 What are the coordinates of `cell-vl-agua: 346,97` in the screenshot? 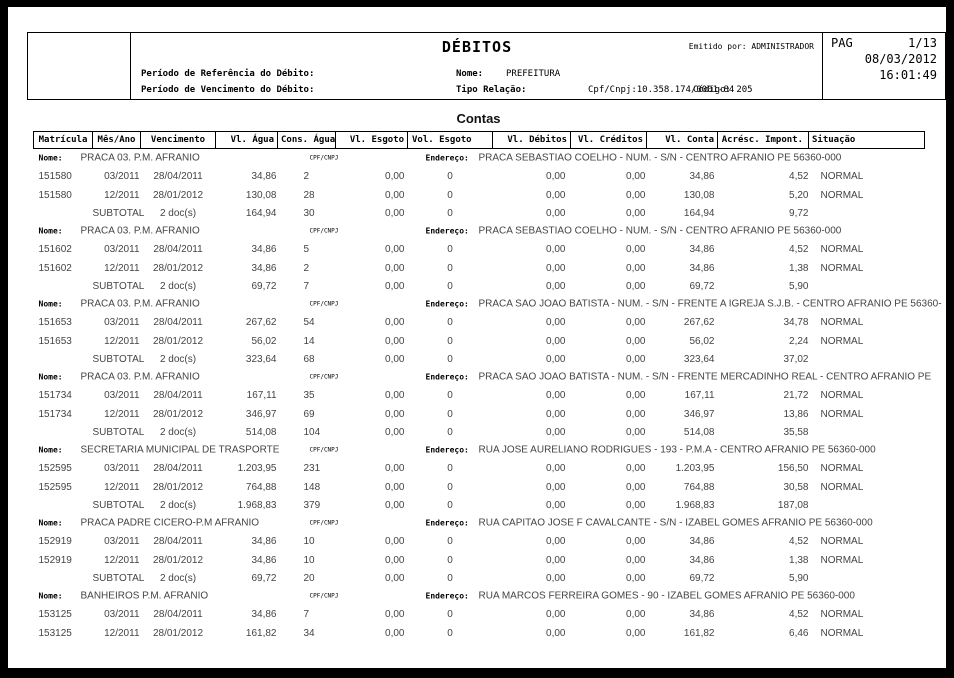 It's located at (261, 414).